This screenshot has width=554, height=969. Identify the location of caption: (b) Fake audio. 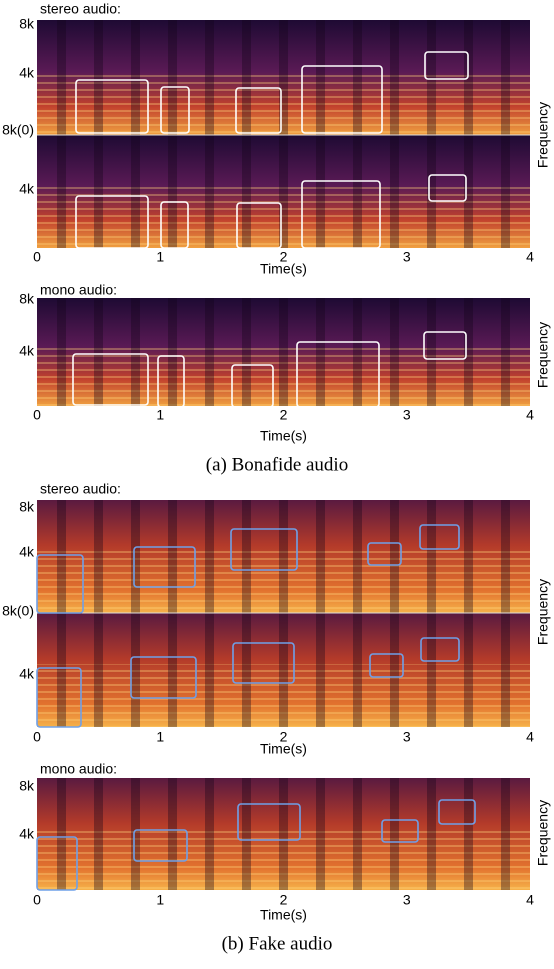
(277, 943).